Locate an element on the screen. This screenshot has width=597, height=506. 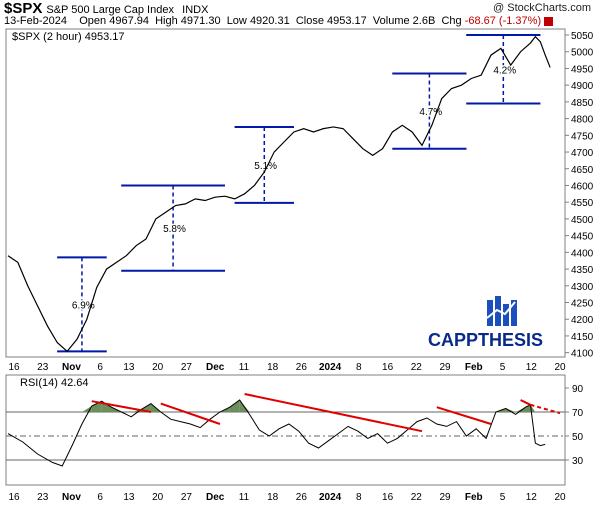
price-x-tick-label: 5 is located at coordinates (503, 367).